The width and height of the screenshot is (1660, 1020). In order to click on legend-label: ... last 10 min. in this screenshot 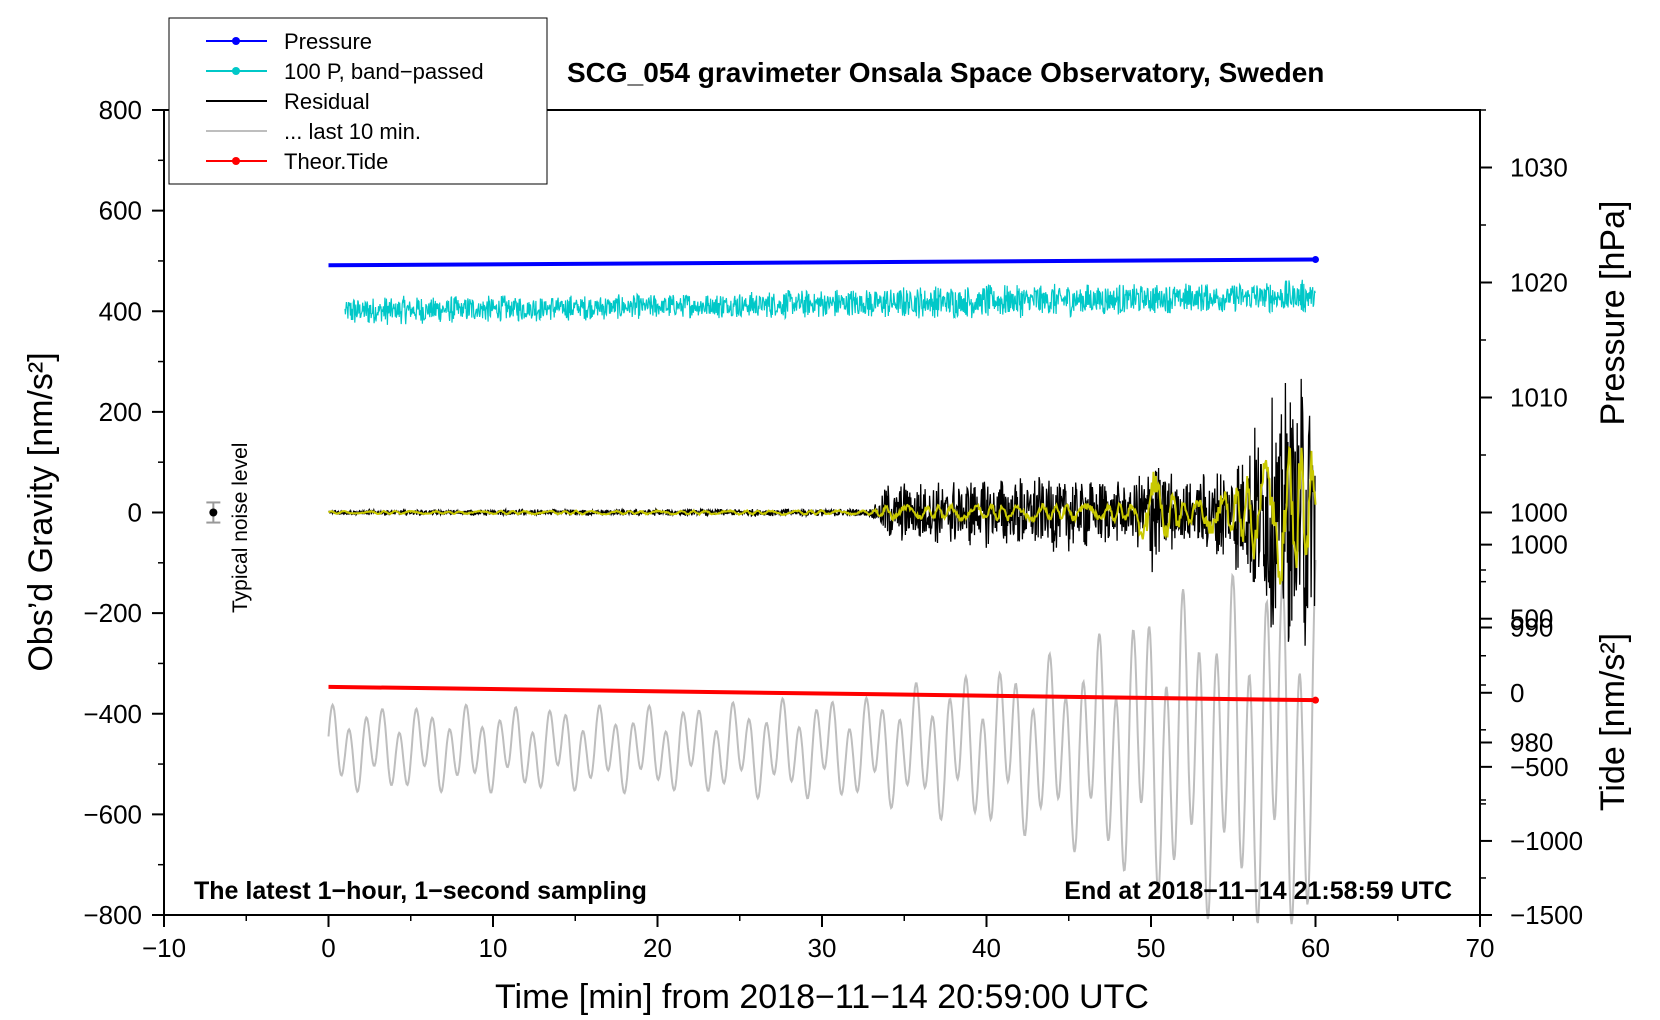, I will do `click(352, 131)`.